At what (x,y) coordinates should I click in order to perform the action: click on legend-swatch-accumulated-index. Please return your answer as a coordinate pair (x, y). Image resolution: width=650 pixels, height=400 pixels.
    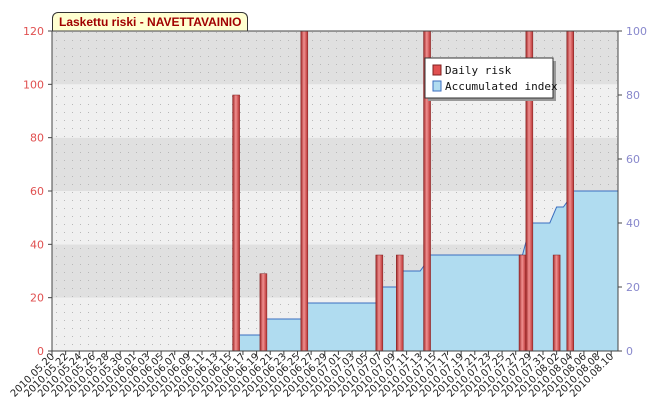
    Looking at the image, I should click on (437, 86).